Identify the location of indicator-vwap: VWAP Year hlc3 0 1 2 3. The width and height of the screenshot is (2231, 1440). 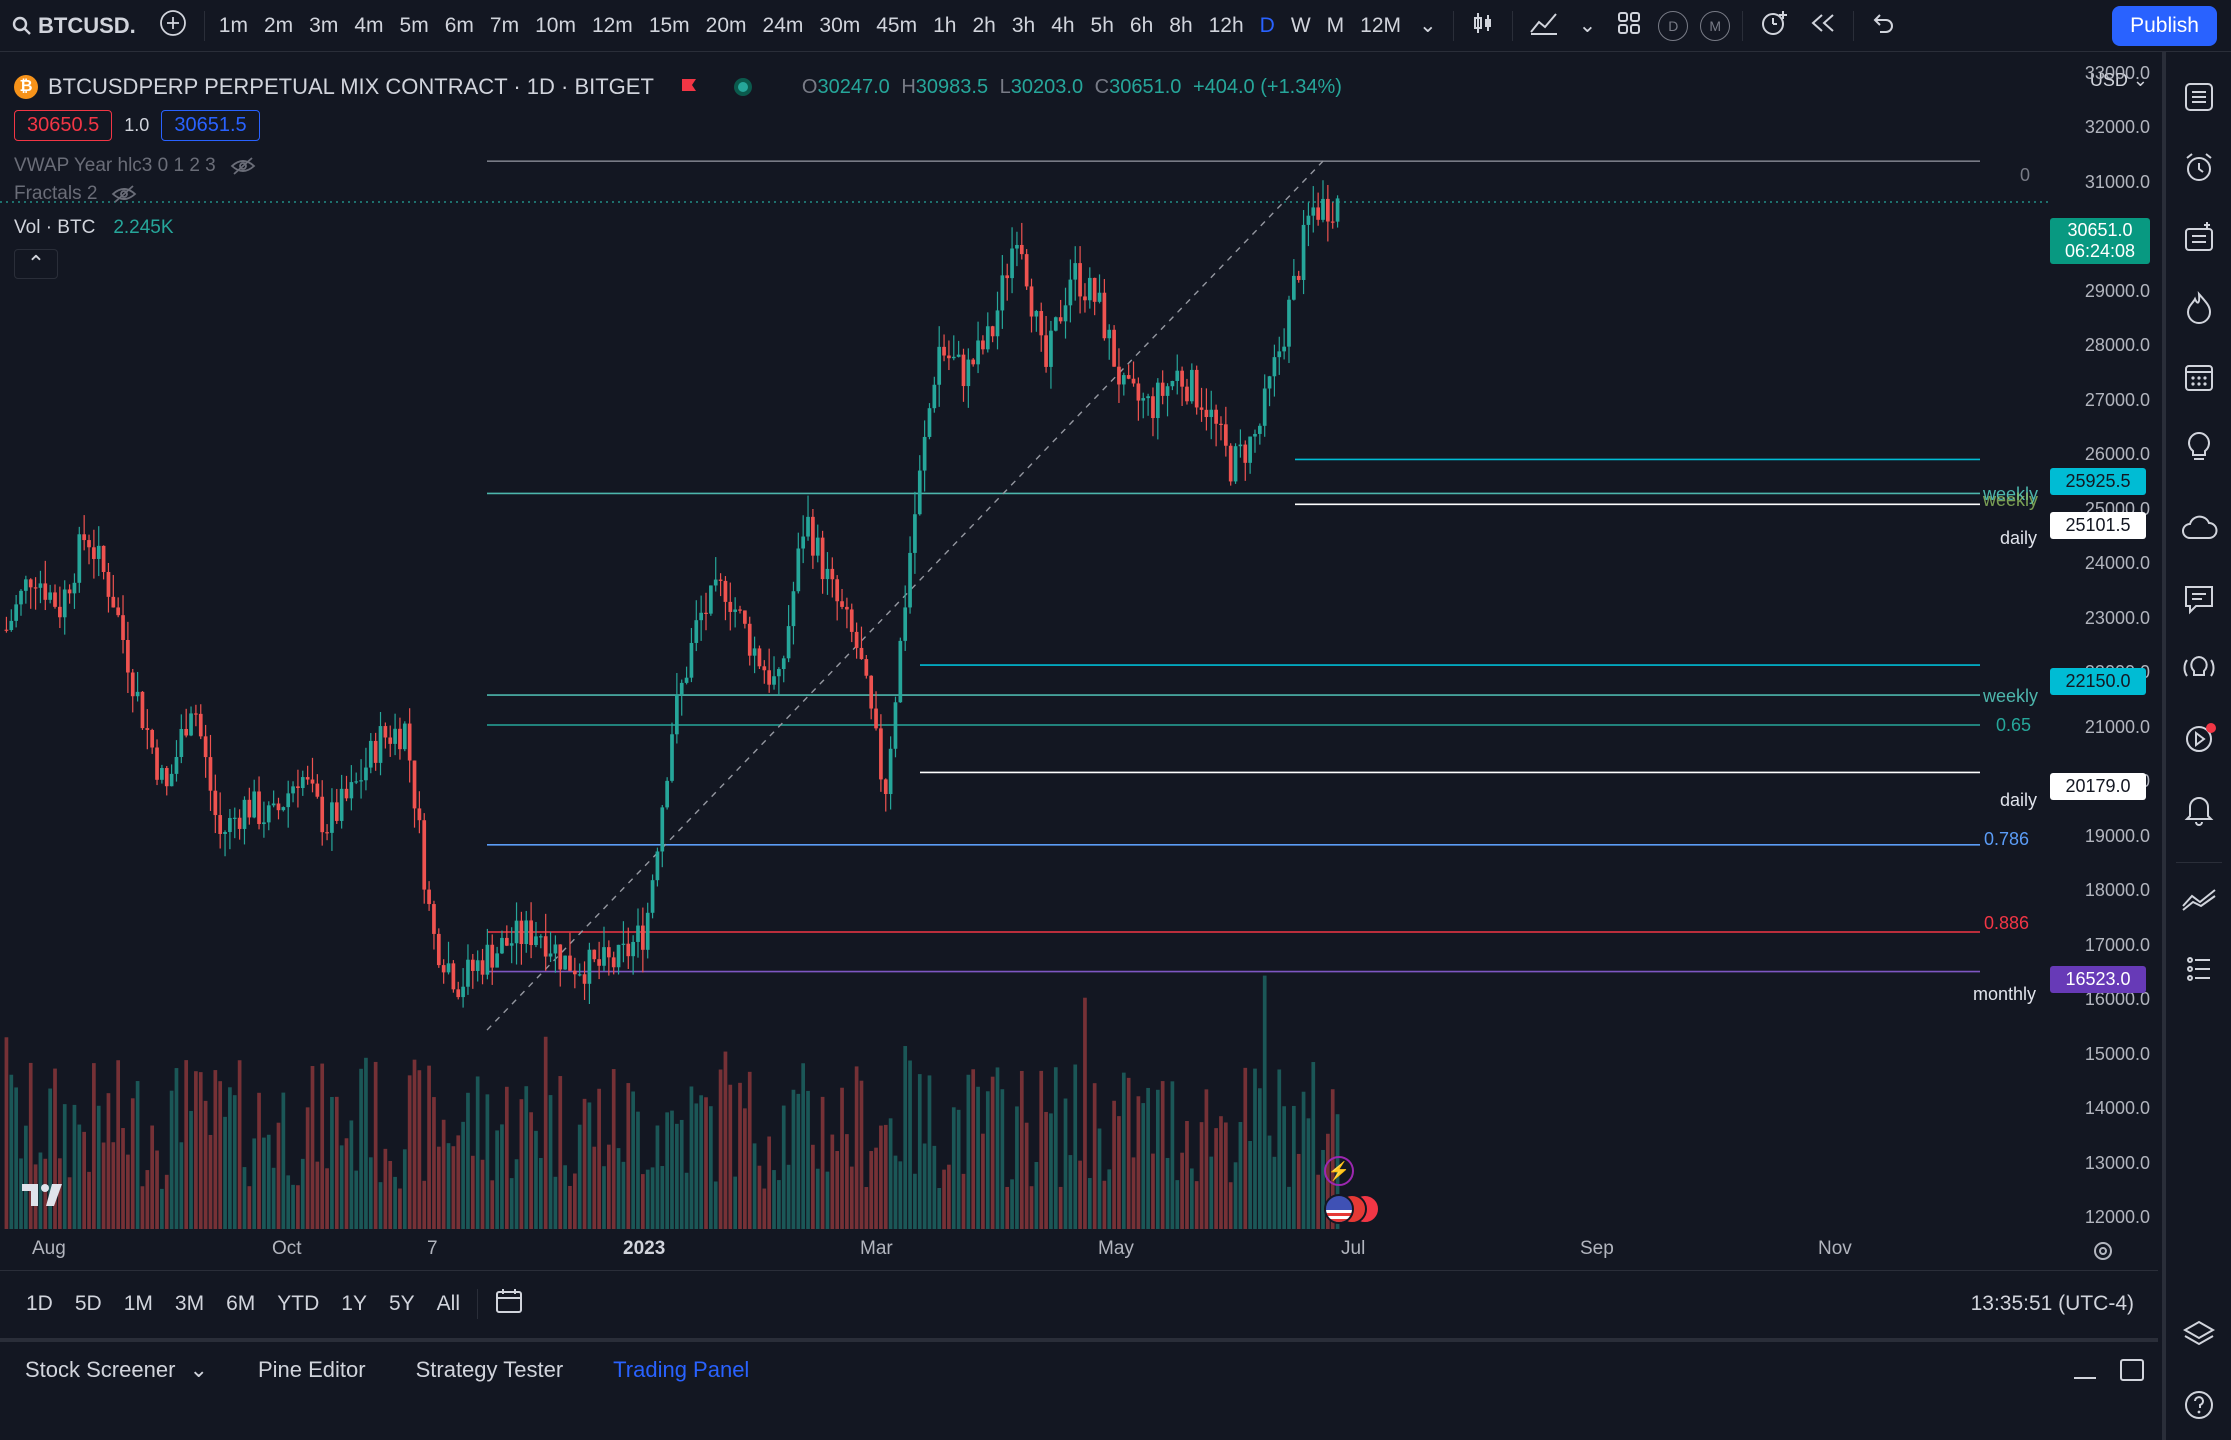
(678, 166).